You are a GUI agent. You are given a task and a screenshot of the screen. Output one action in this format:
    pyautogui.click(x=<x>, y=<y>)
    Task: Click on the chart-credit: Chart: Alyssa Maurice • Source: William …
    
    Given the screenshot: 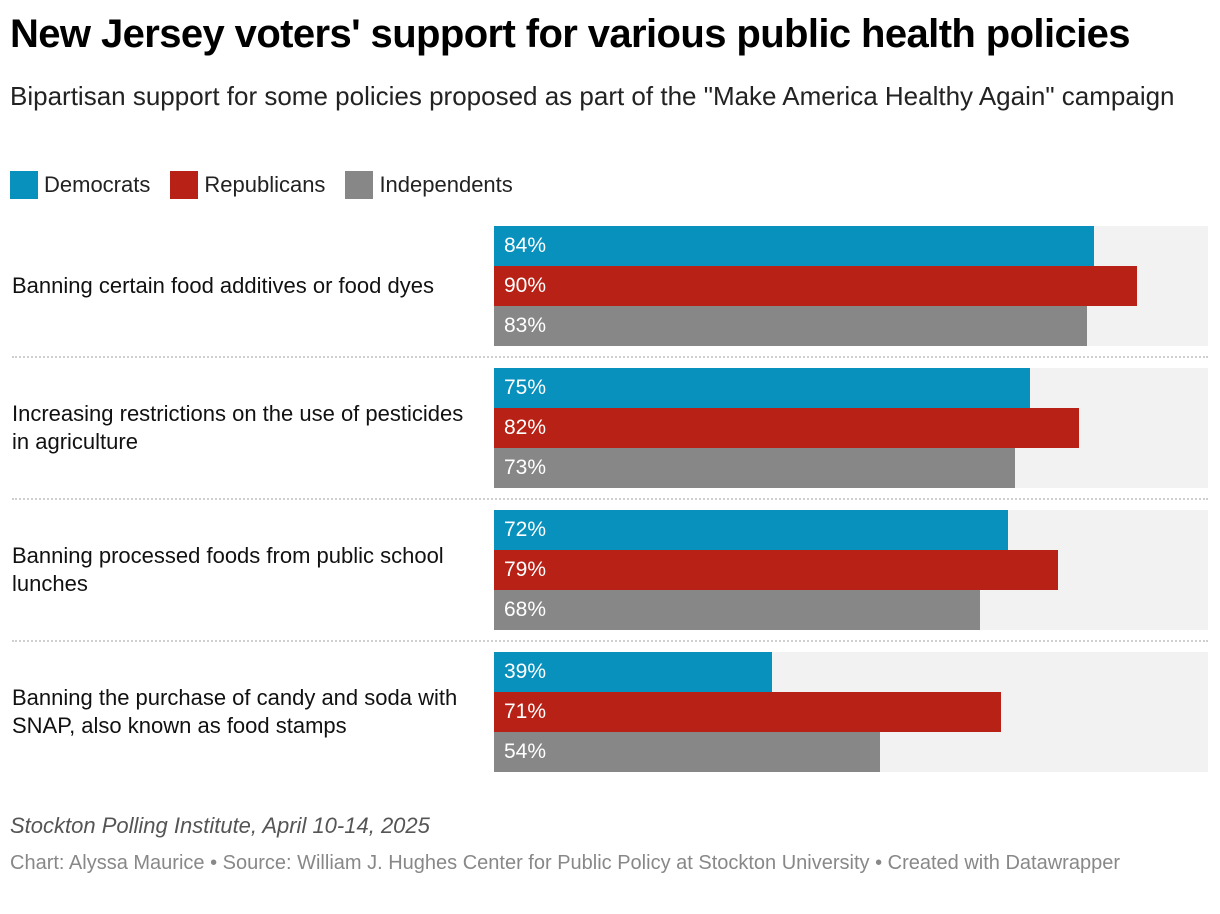 What is the action you would take?
    pyautogui.click(x=565, y=863)
    